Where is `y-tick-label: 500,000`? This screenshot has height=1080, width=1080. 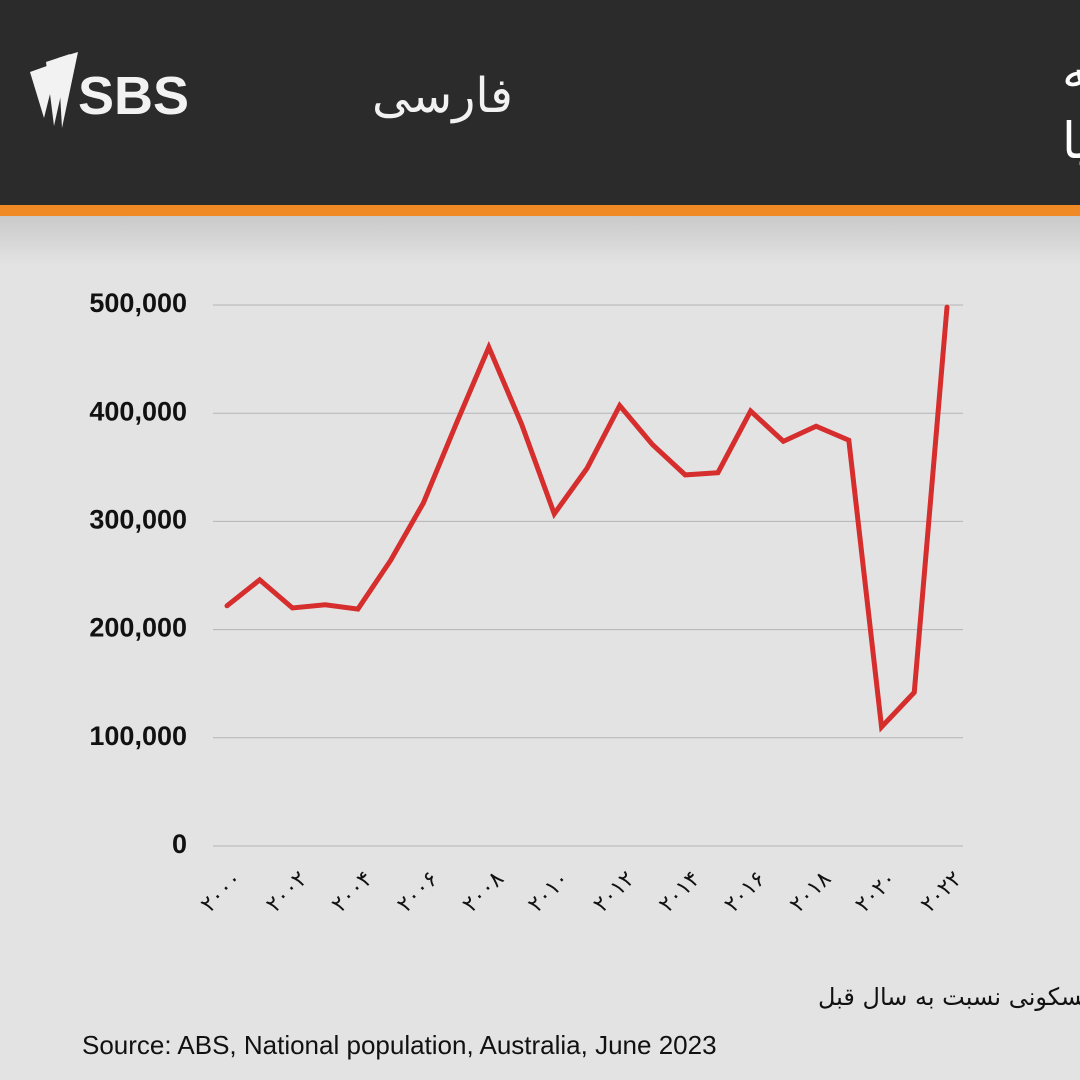 y-tick-label: 500,000 is located at coordinates (138, 303).